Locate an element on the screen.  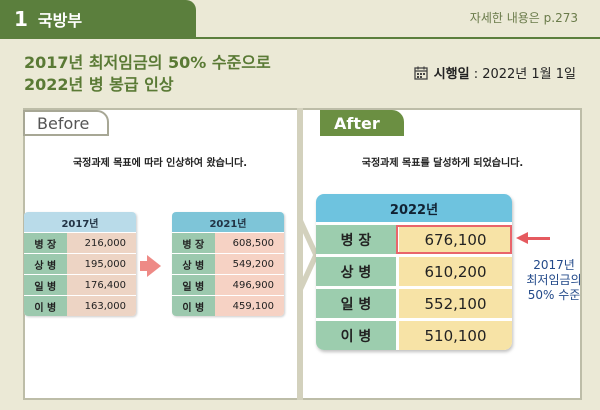
after-description: 국정과제 목표를 달성하게 되었습니다. is located at coordinates (442, 163).